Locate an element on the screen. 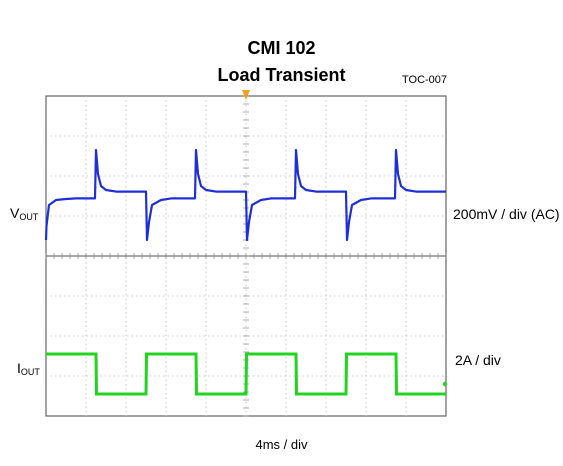  iout-trace is located at coordinates (246, 374).